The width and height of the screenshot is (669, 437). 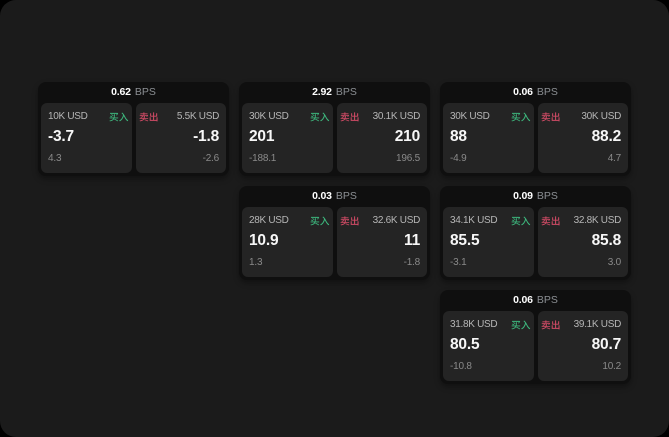 I want to click on quote-tiles: 28K USD 买入 10.9 1.3 卖出 32.6K USD, so click(x=334, y=242).